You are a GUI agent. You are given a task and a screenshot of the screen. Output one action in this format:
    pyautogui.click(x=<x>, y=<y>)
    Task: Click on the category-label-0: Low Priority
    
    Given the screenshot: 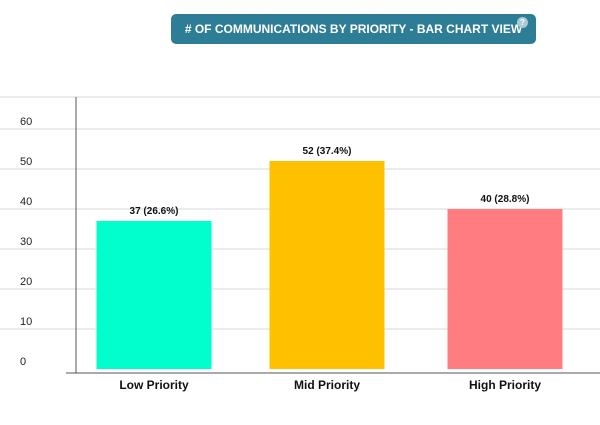 What is the action you would take?
    pyautogui.click(x=154, y=385)
    